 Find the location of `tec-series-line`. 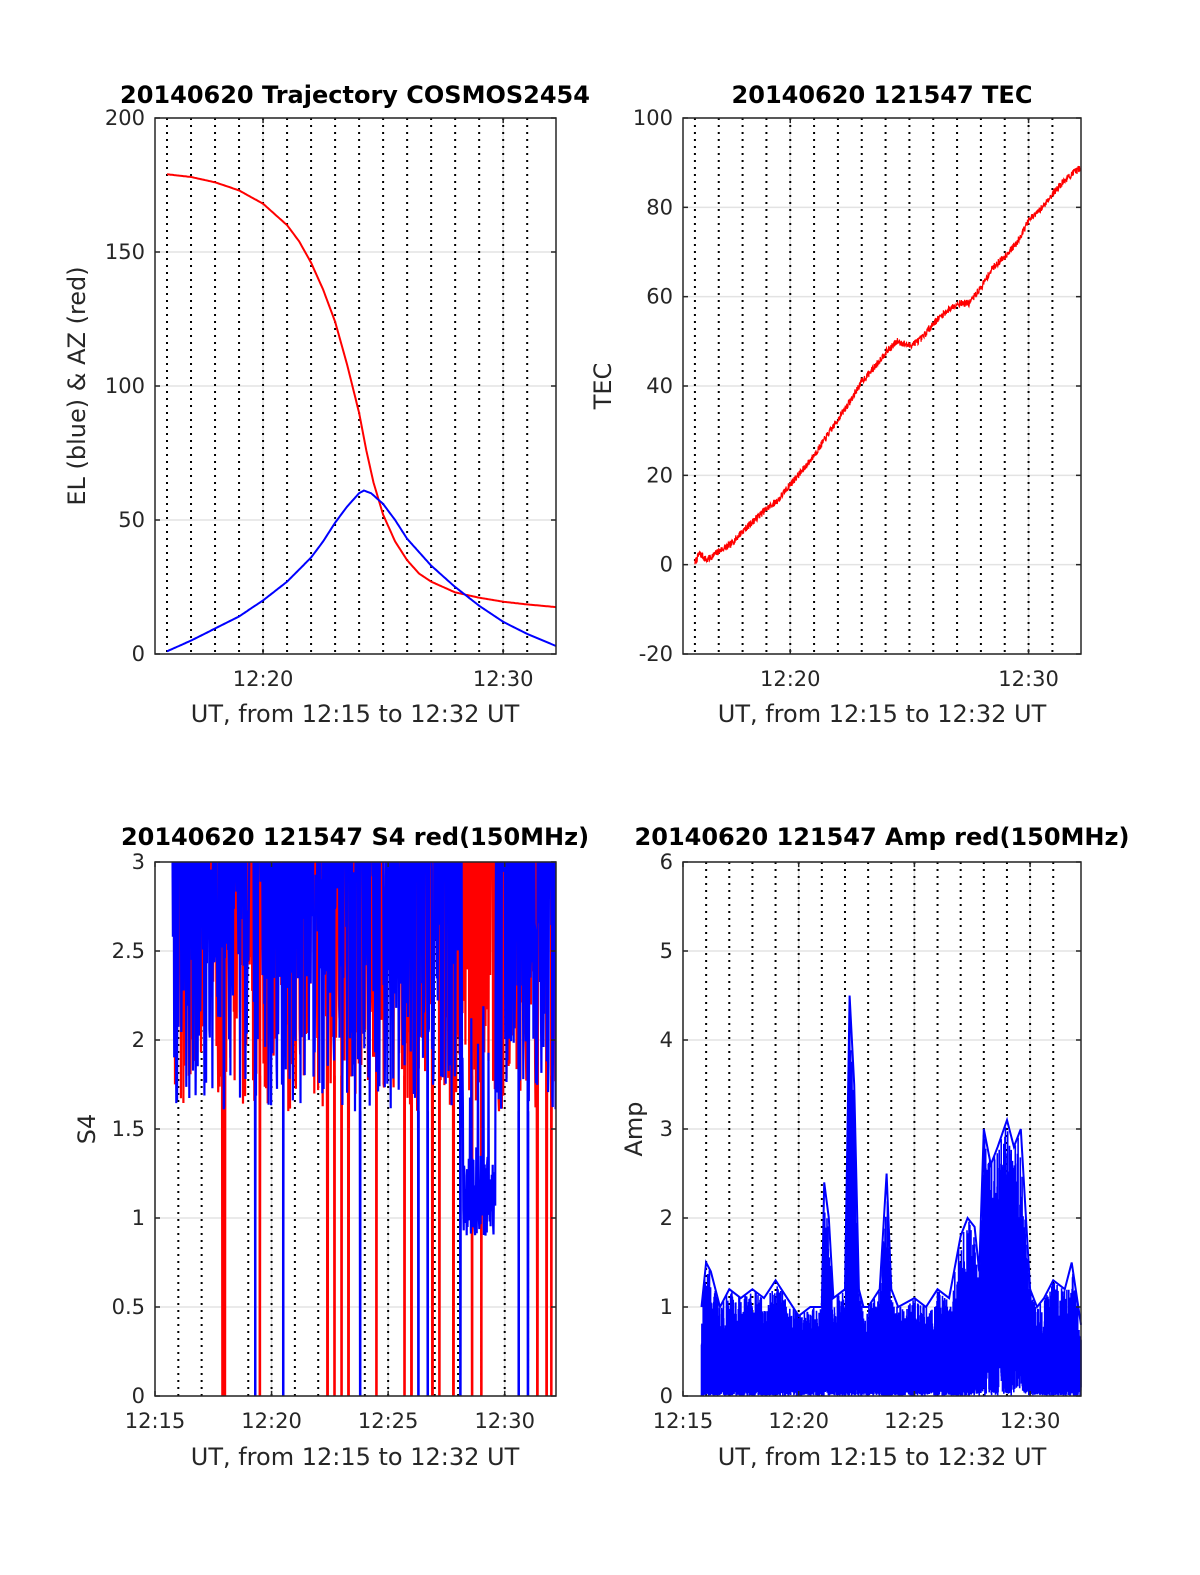

tec-series-line is located at coordinates (888, 365).